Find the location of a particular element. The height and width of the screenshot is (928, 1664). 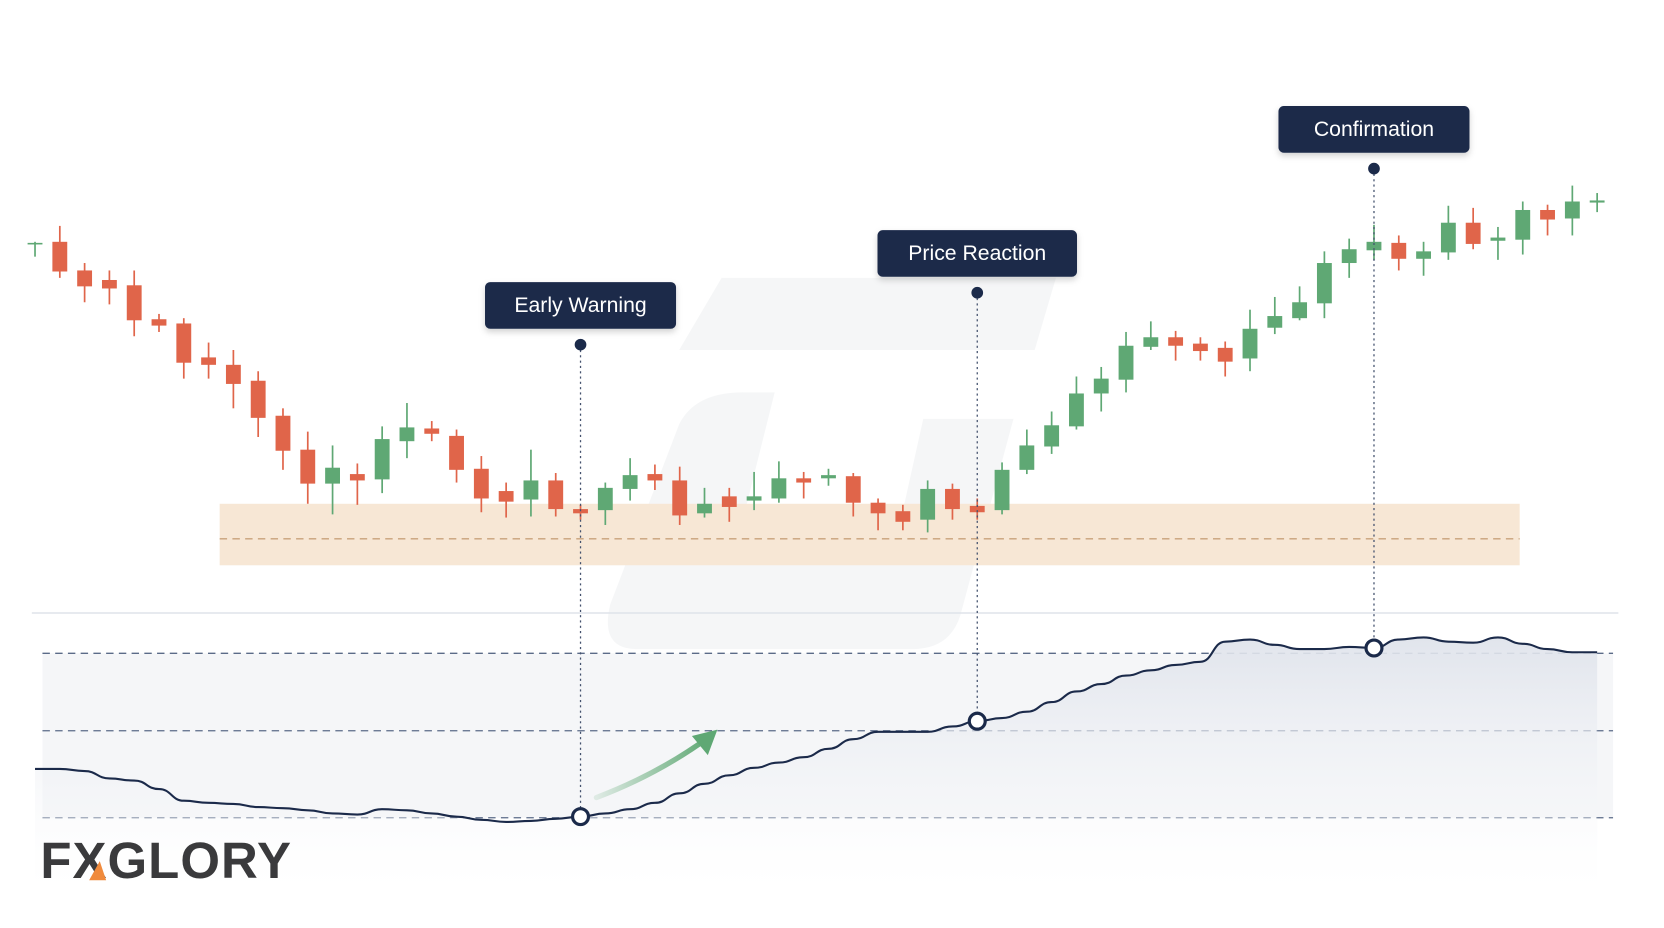

logo: FXGLORY is located at coordinates (166, 860).